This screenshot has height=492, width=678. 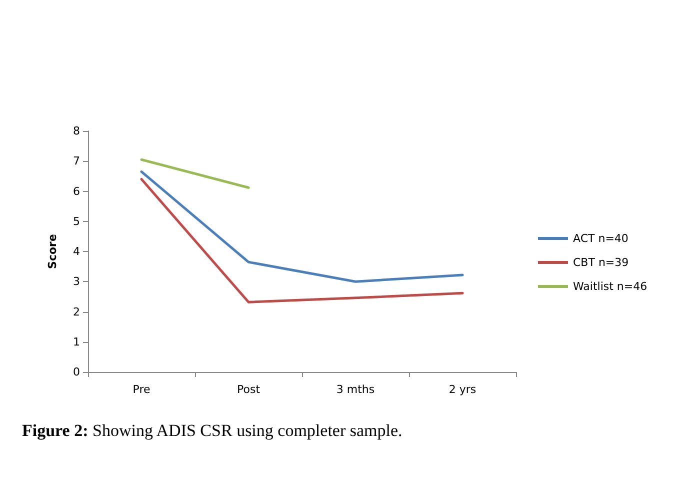 I want to click on x-tick-label: Post, so click(x=248, y=389).